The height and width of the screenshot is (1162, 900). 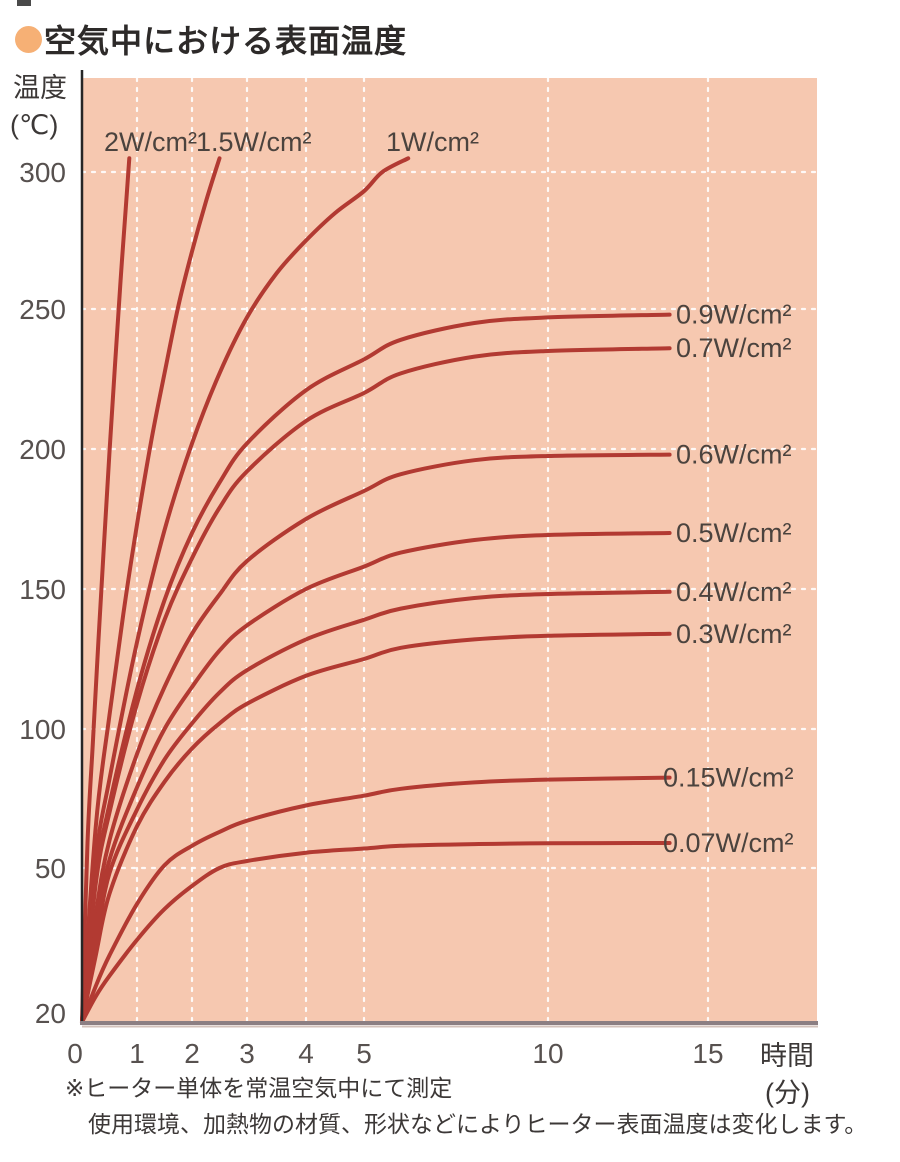 What do you see at coordinates (42, 309) in the screenshot?
I see `y-tick-label: 250` at bounding box center [42, 309].